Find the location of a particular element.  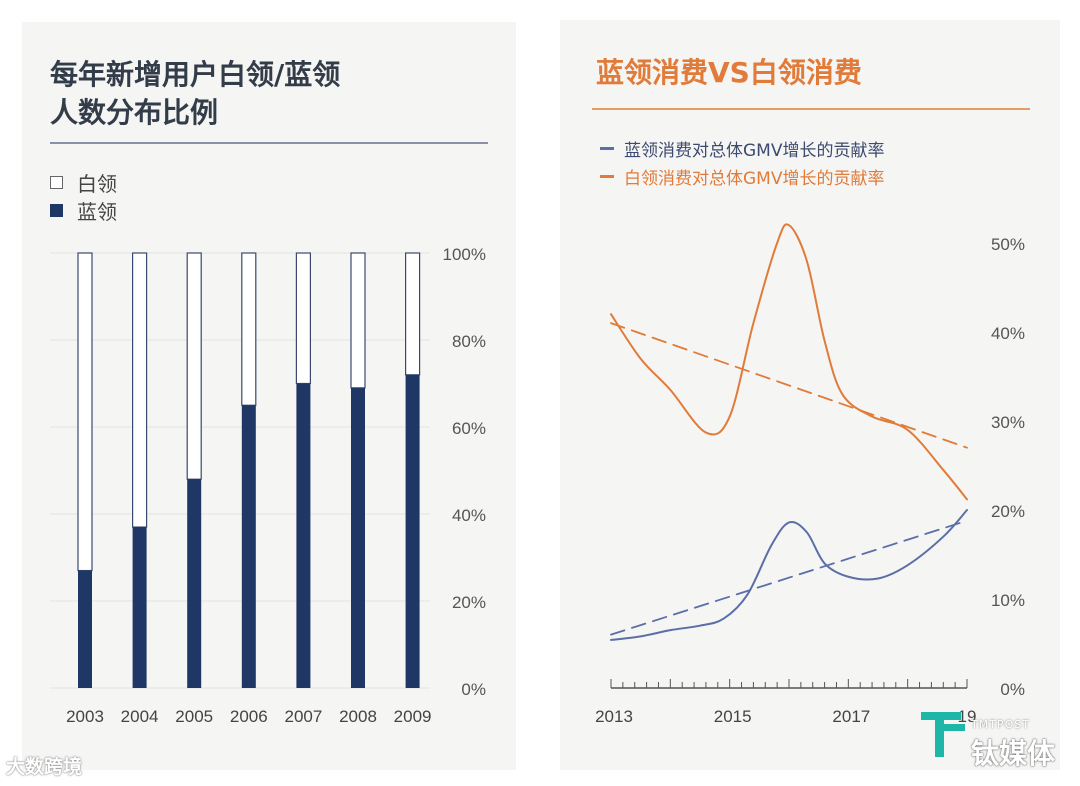

x-tick-label-left: 2006 is located at coordinates (249, 716).